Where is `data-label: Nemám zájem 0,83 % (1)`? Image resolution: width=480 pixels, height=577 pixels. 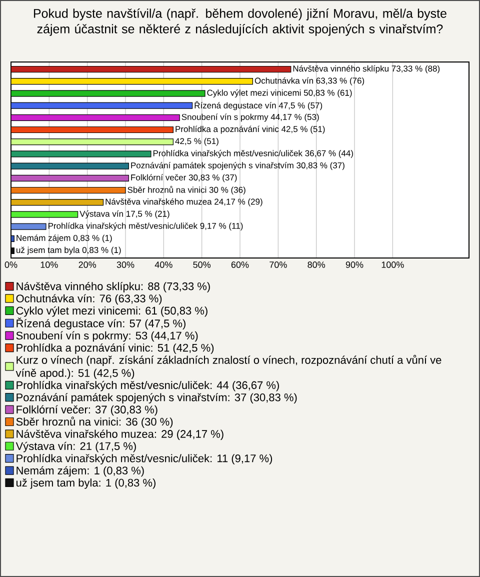 data-label: Nemám zájem 0,83 % (1) is located at coordinates (64, 238).